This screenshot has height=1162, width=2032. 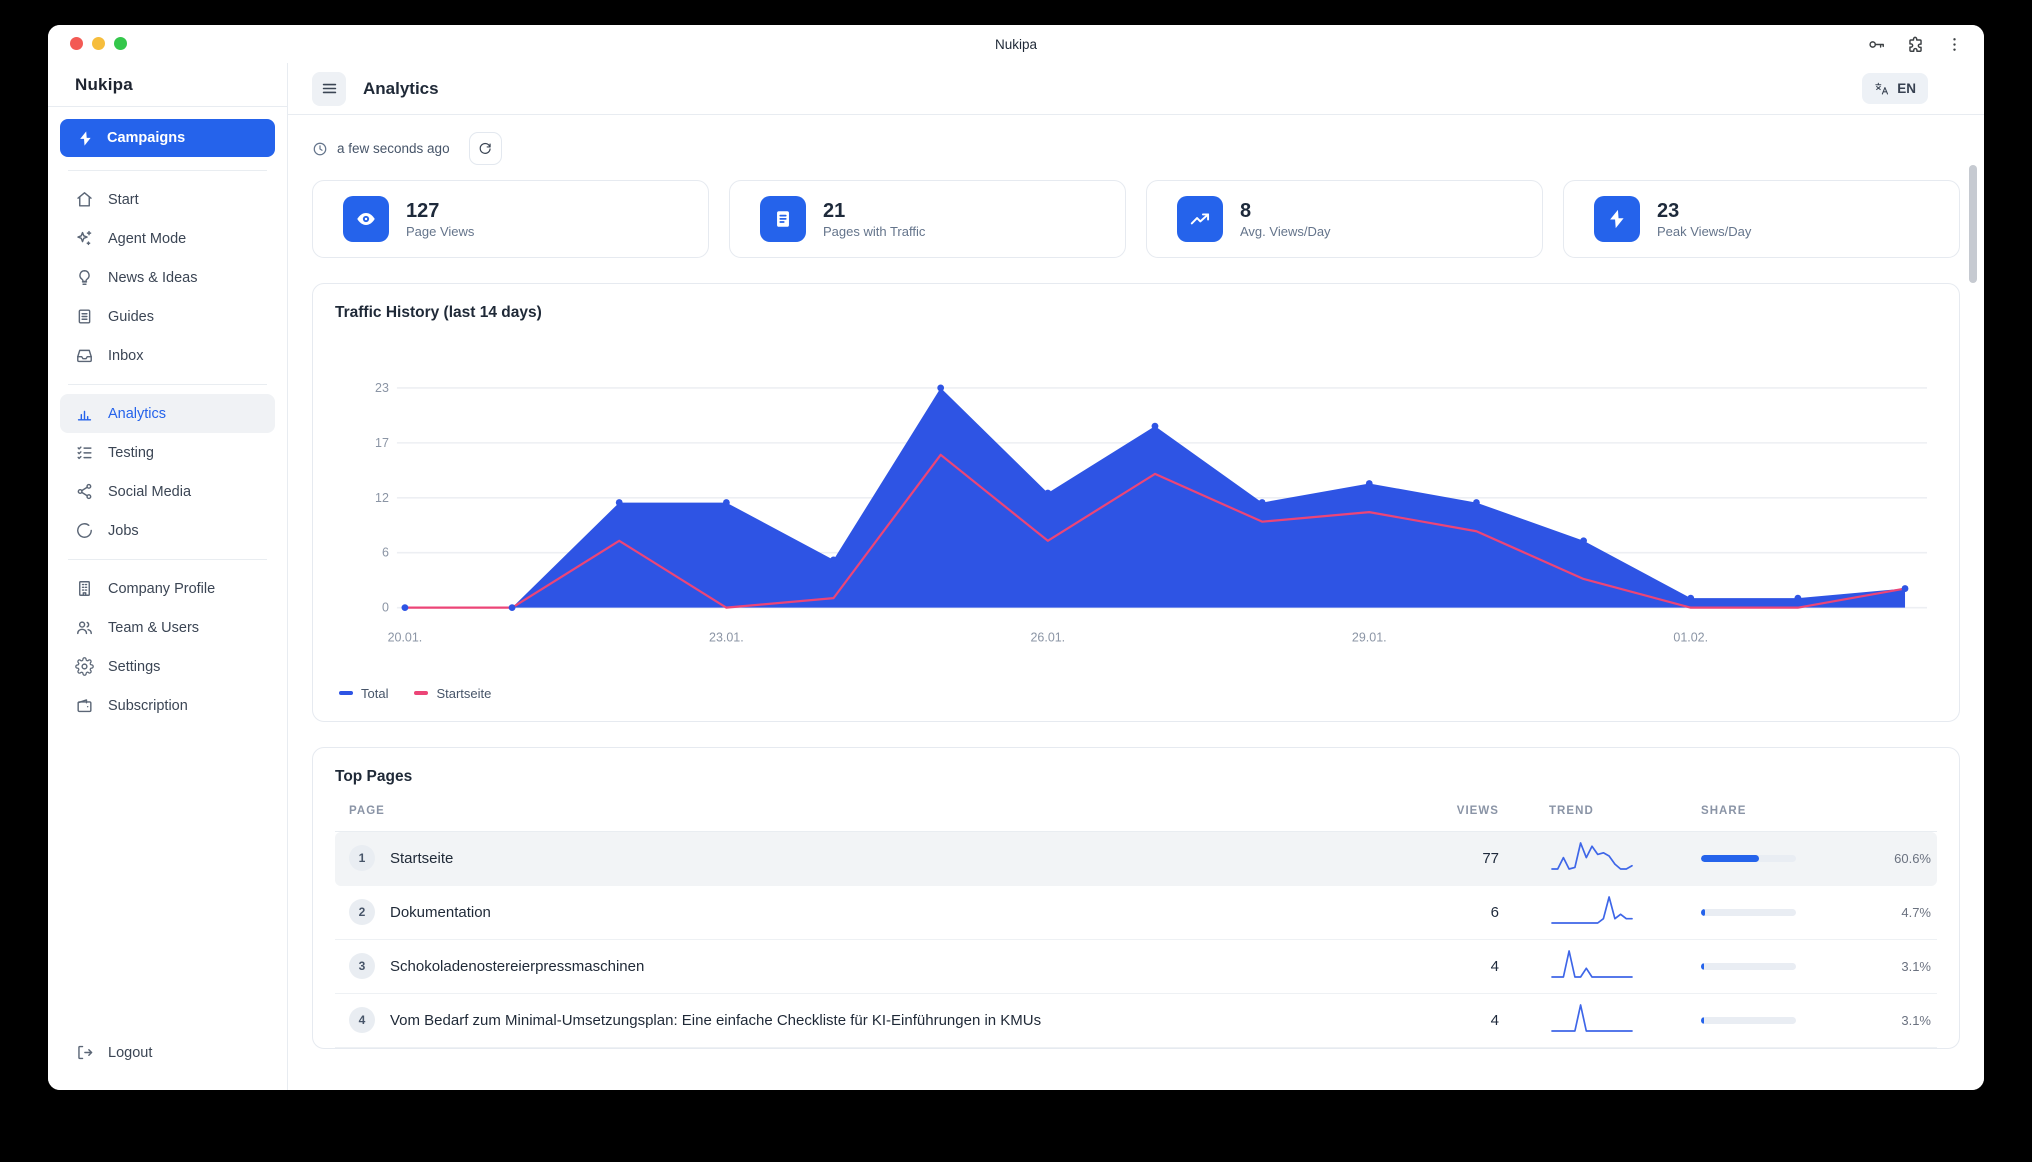 I want to click on sidebar-item-start: Start, so click(x=167, y=199).